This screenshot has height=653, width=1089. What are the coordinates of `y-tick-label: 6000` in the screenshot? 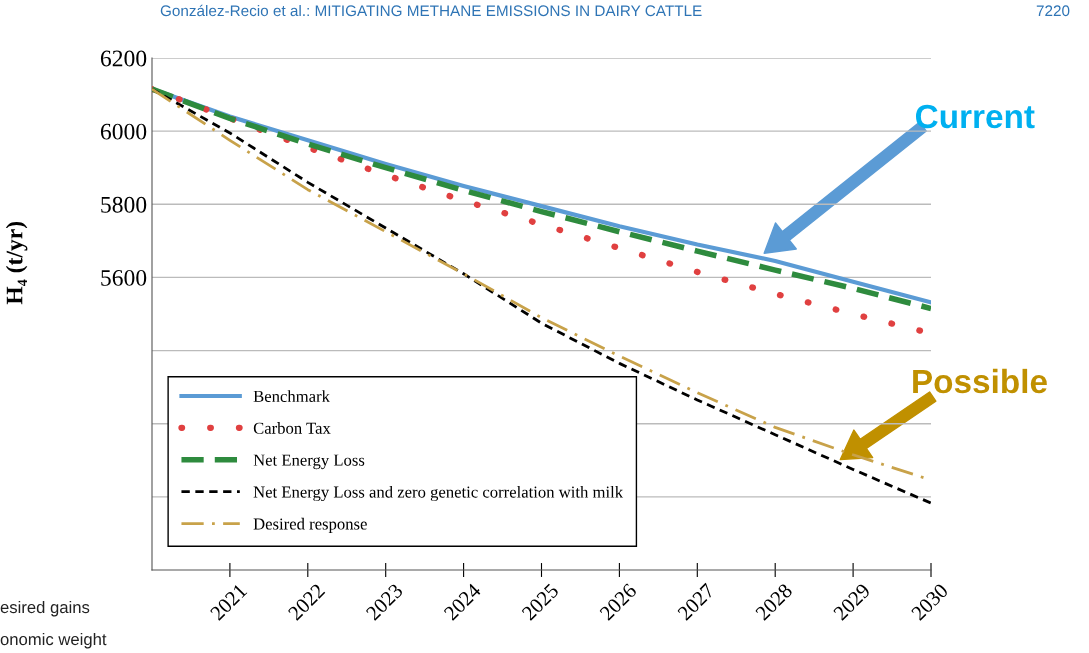 It's located at (123, 131).